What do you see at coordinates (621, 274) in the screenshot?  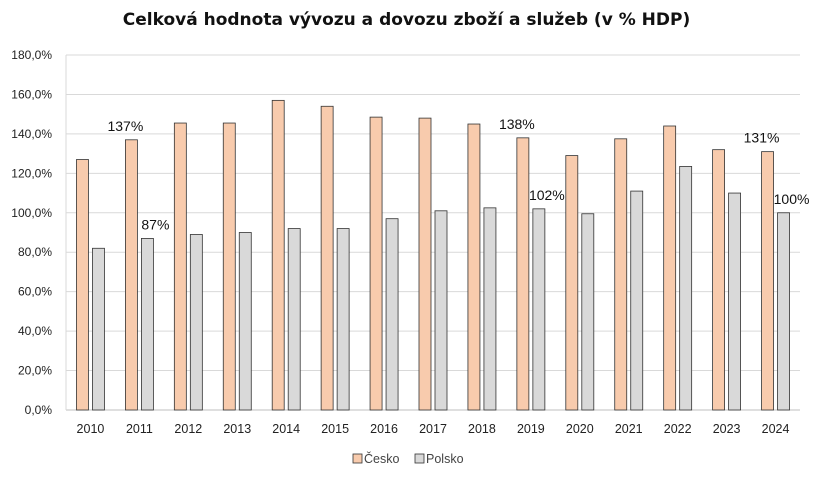 I see `bar-cesko-2021` at bounding box center [621, 274].